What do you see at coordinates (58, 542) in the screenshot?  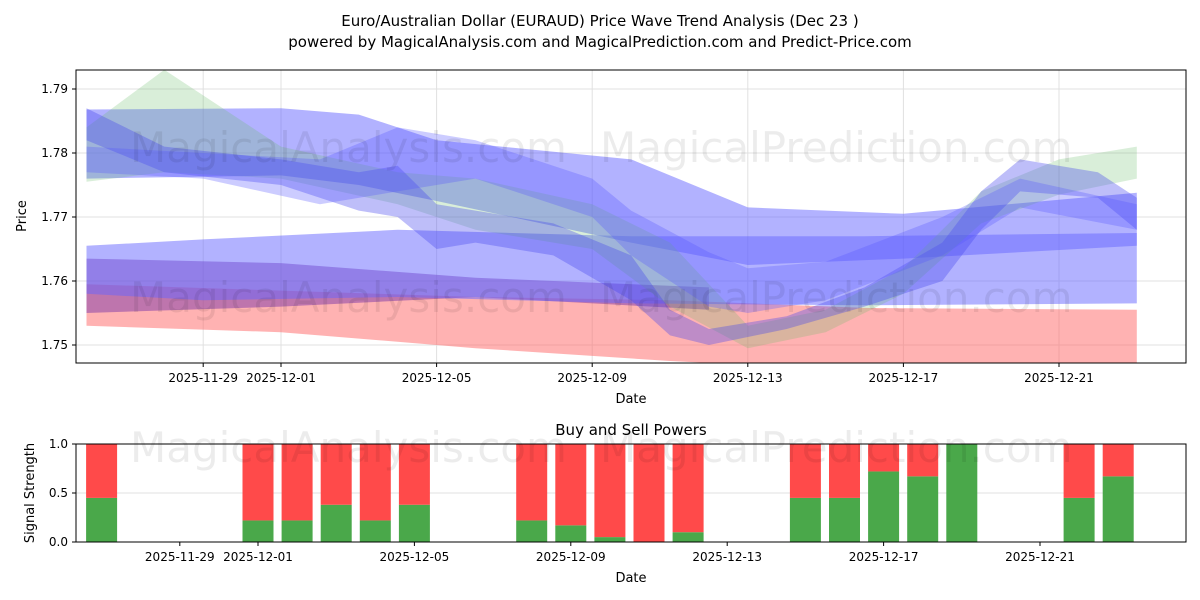 I see `y-tick-label: 0.0` at bounding box center [58, 542].